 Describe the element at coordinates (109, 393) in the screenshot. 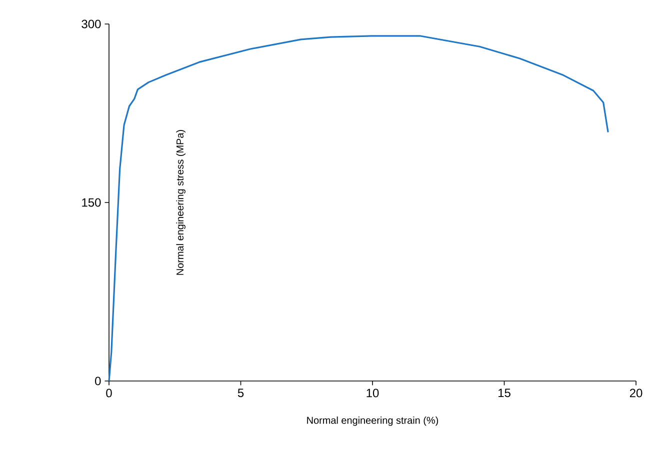

I see `x-tick-label: 0` at that location.